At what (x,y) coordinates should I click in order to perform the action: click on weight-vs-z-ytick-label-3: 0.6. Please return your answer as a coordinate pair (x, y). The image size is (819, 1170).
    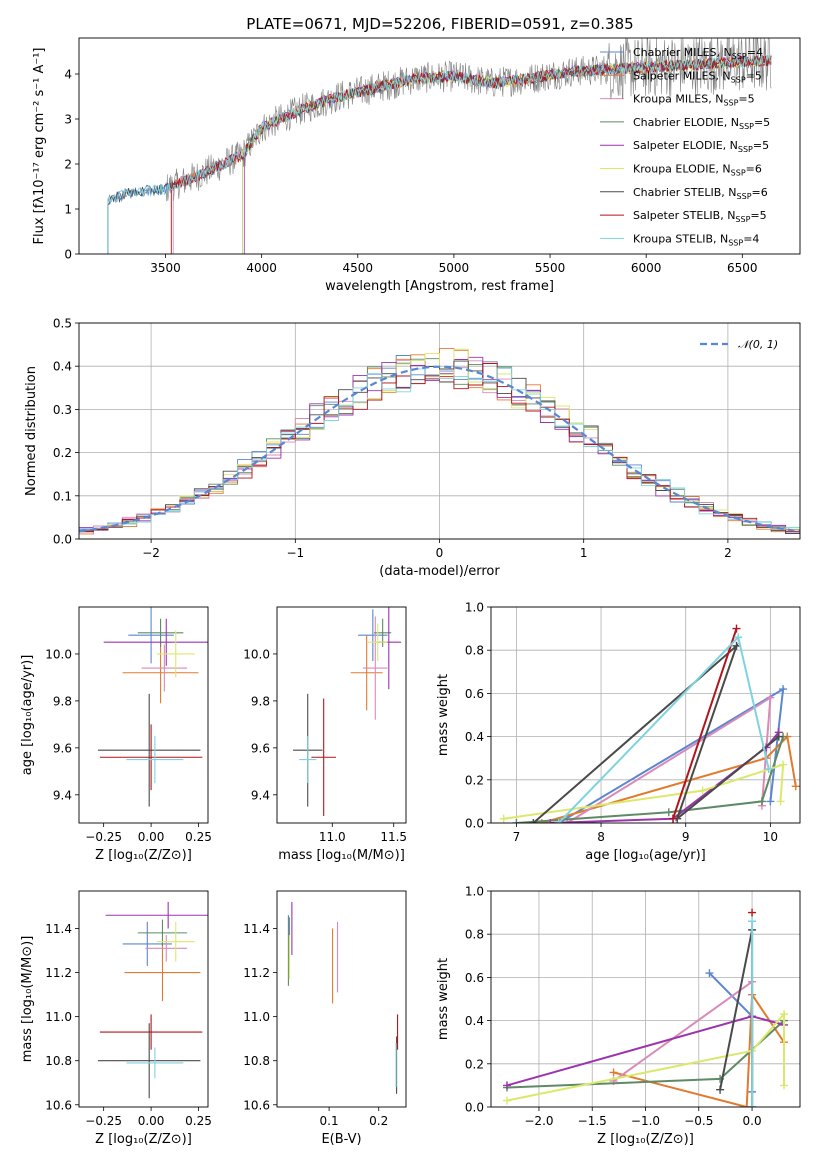
    Looking at the image, I should click on (474, 978).